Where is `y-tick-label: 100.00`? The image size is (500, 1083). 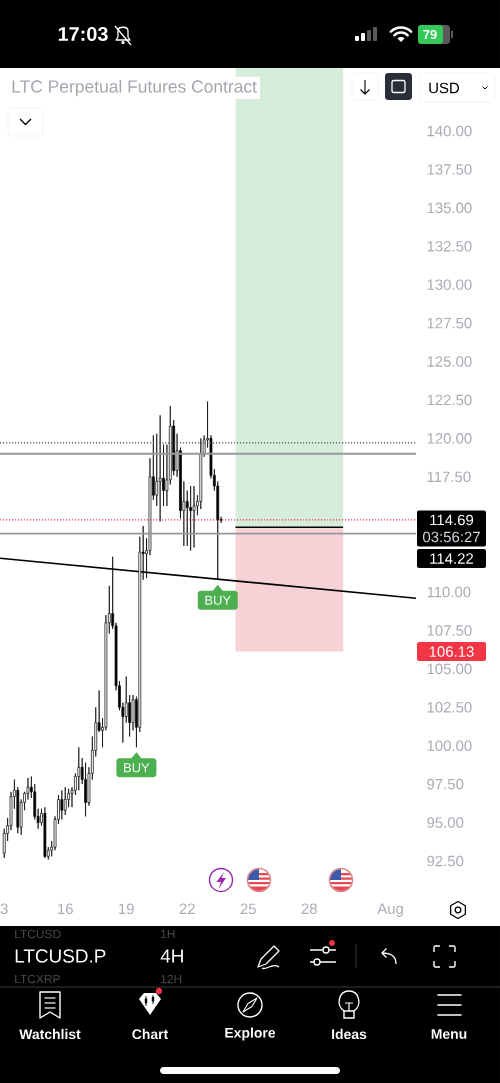 y-tick-label: 100.00 is located at coordinates (449, 746).